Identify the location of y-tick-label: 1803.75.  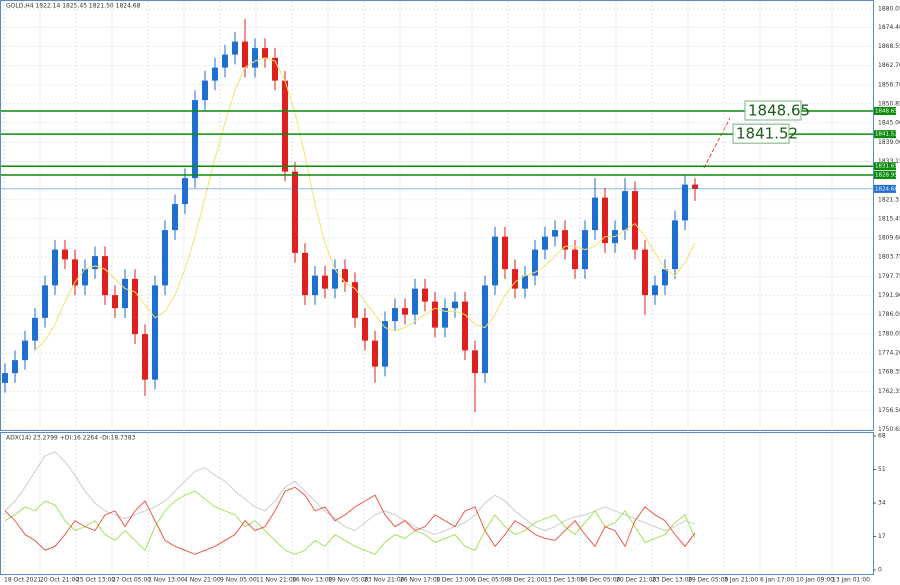
(889, 256).